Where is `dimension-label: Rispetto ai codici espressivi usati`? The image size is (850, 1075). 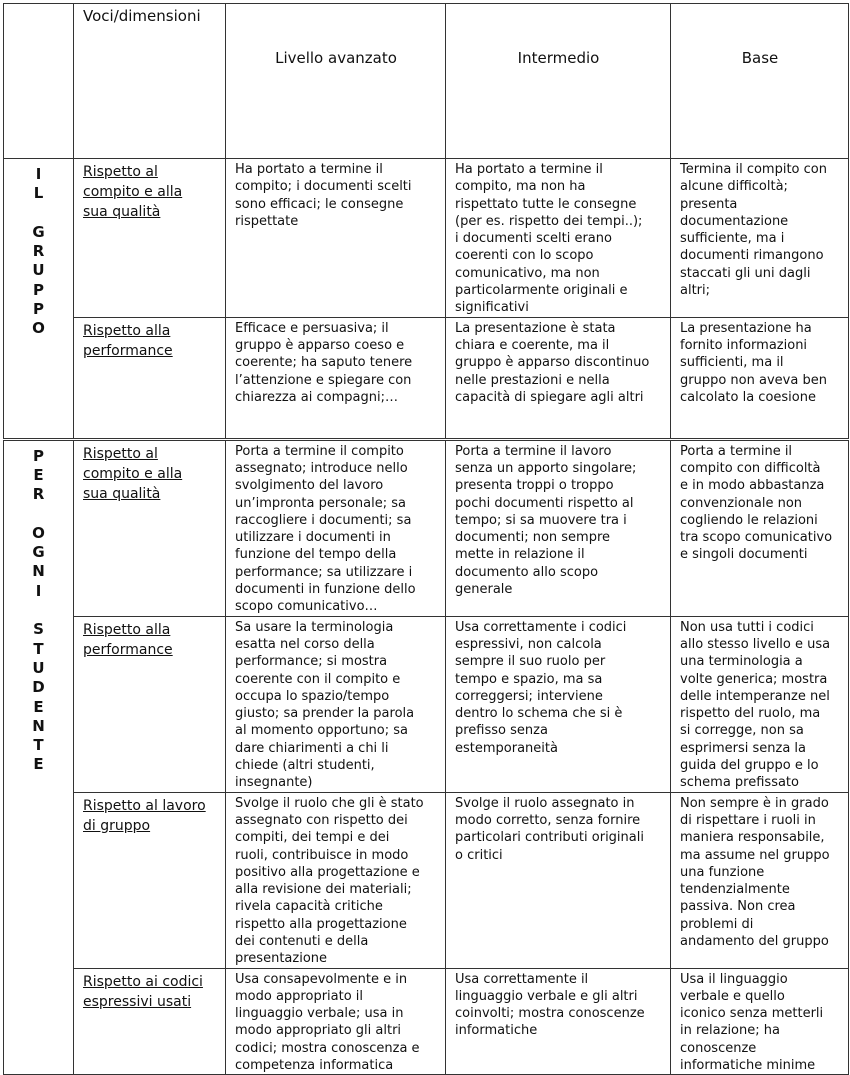 dimension-label: Rispetto ai codici espressivi usati is located at coordinates (149, 1021).